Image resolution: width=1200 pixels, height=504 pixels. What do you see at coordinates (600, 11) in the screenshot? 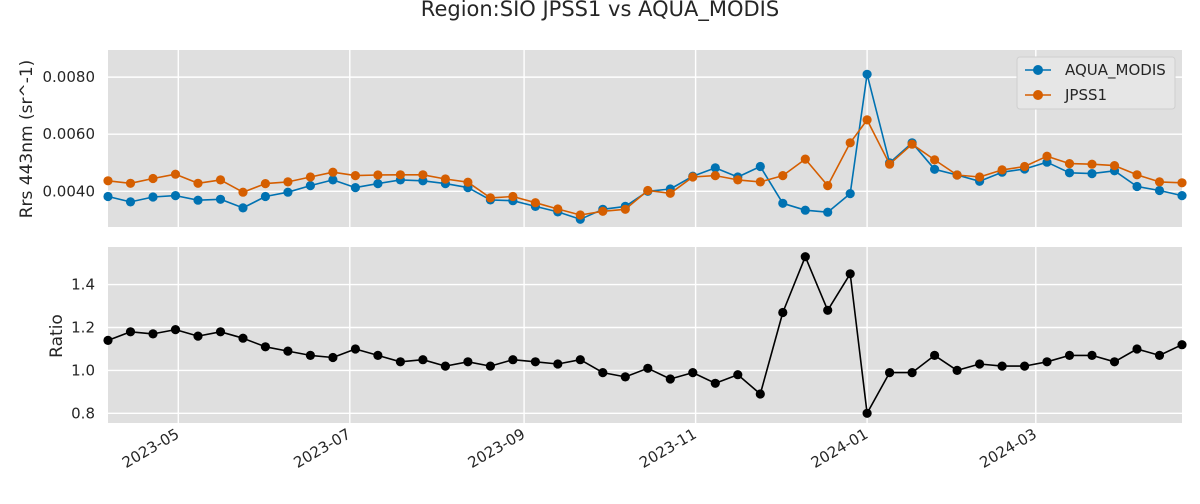
I see `chart-title: Region:SIO JPSS1 vs AQUA_MODIS` at bounding box center [600, 11].